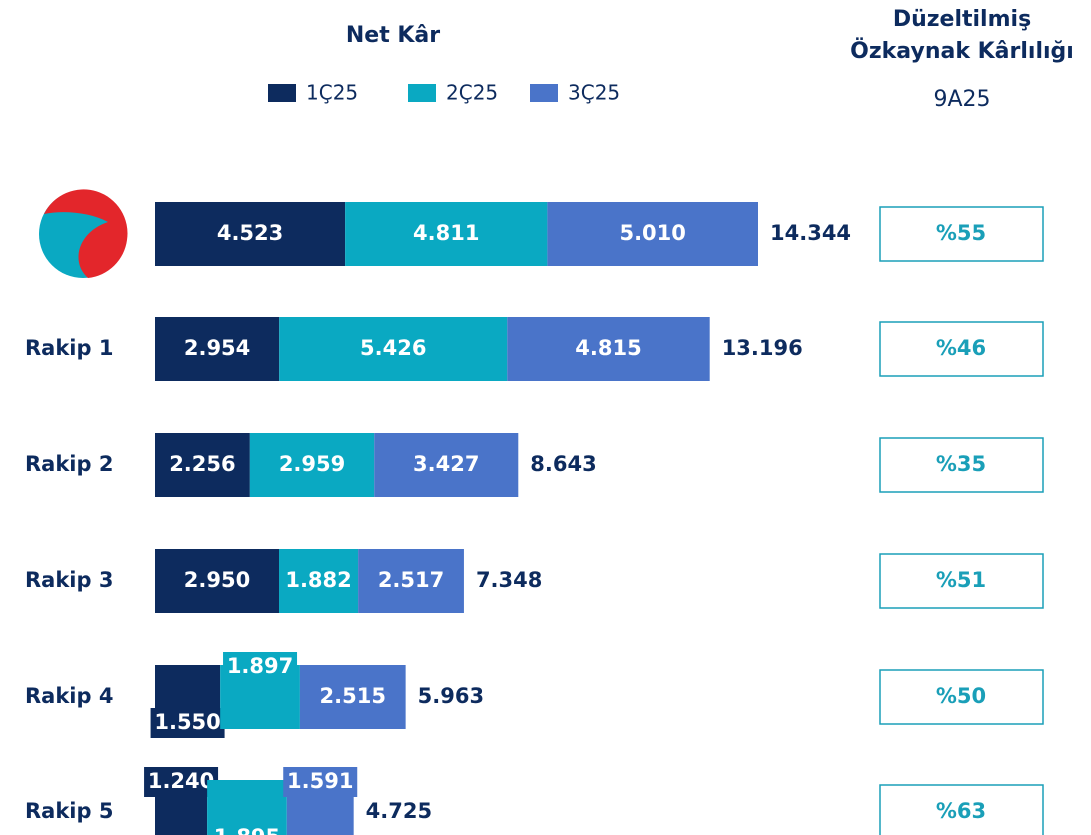 This screenshot has width=1091, height=835. What do you see at coordinates (332, 93) in the screenshot?
I see `legend-label: 1Ç25` at bounding box center [332, 93].